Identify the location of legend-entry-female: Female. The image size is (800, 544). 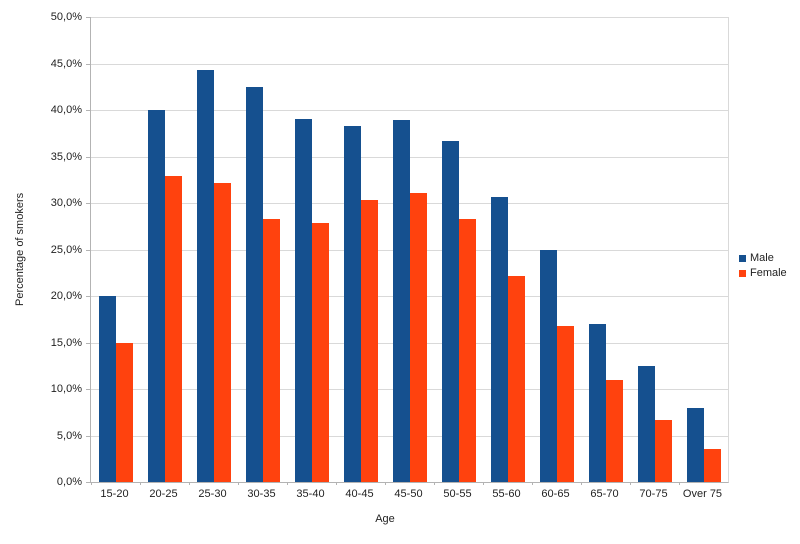
(763, 273).